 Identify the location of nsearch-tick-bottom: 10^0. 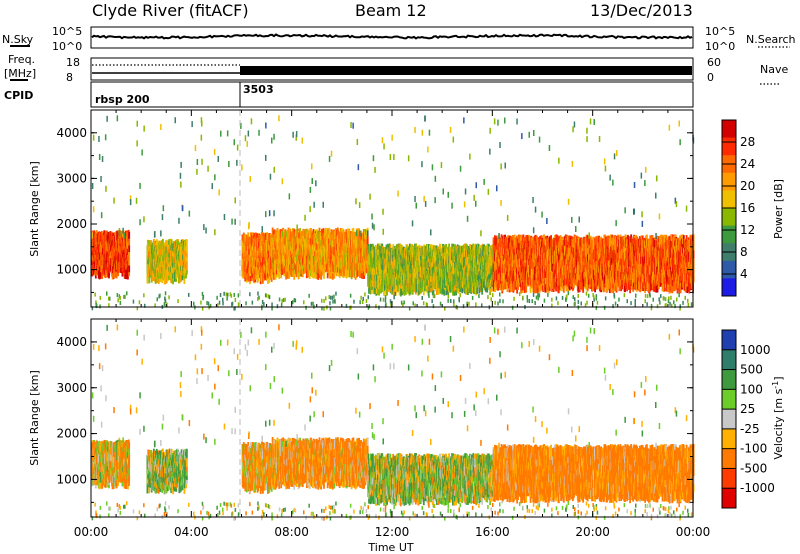
(720, 46).